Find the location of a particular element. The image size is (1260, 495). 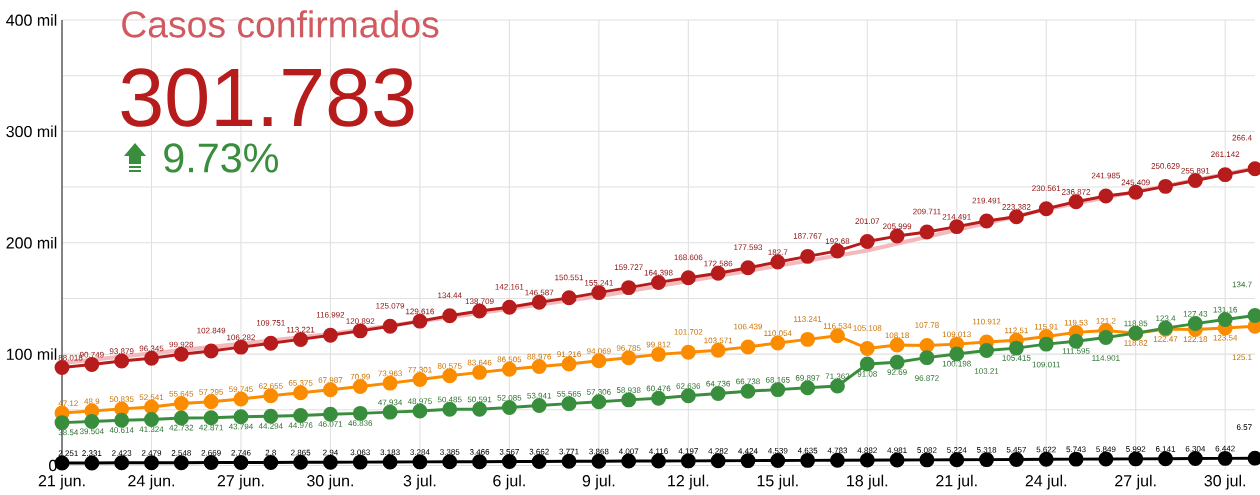

data-label: 6.57 is located at coordinates (1244, 427).